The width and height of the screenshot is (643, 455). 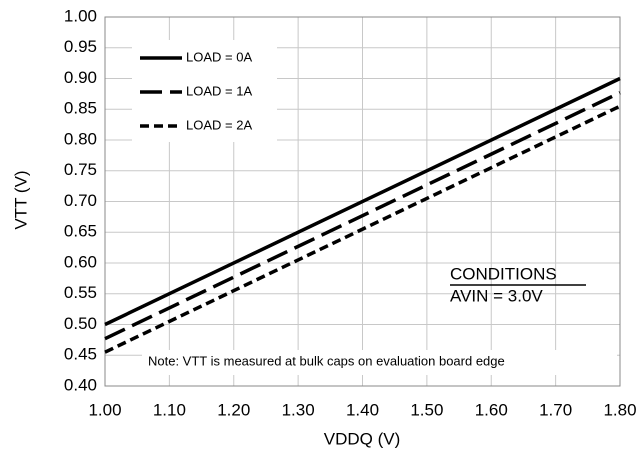 I want to click on x-tick-label: 1.60, so click(x=491, y=409).